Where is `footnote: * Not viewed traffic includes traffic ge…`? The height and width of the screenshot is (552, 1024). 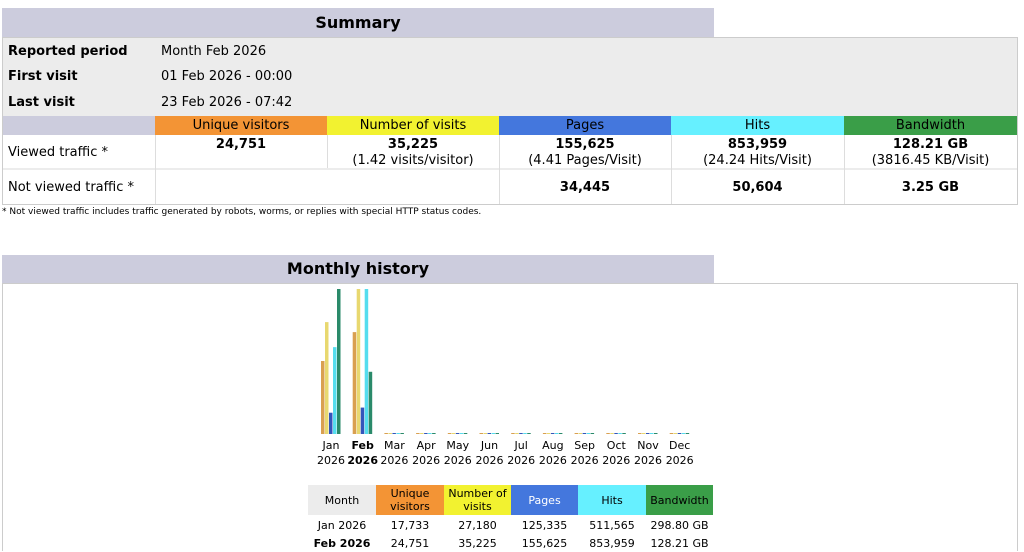
footnote: * Not viewed traffic includes traffic ge… is located at coordinates (242, 212).